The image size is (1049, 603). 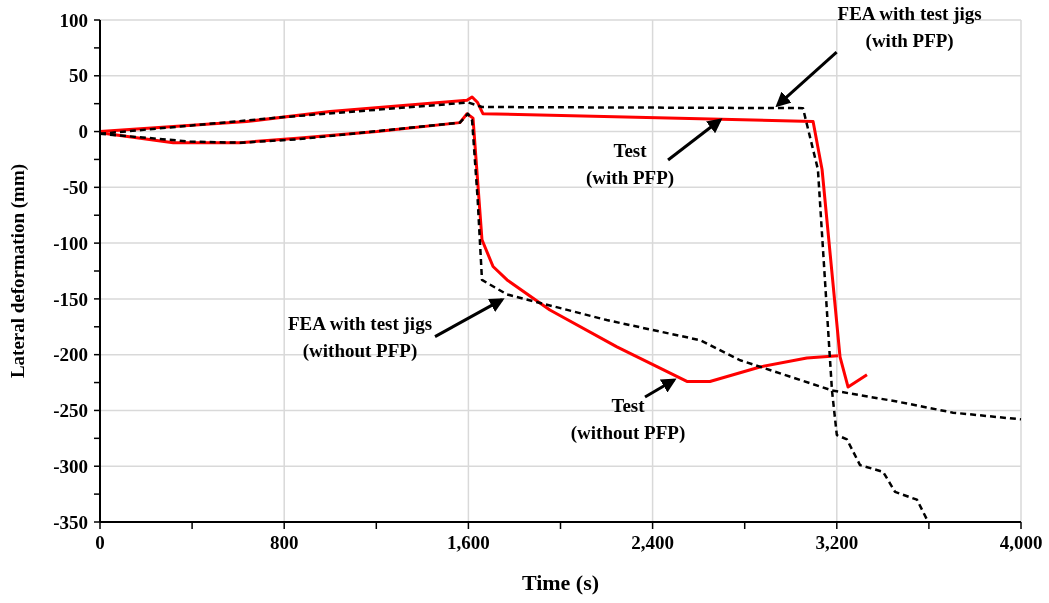 I want to click on y-tick-label: -200, so click(x=70, y=355).